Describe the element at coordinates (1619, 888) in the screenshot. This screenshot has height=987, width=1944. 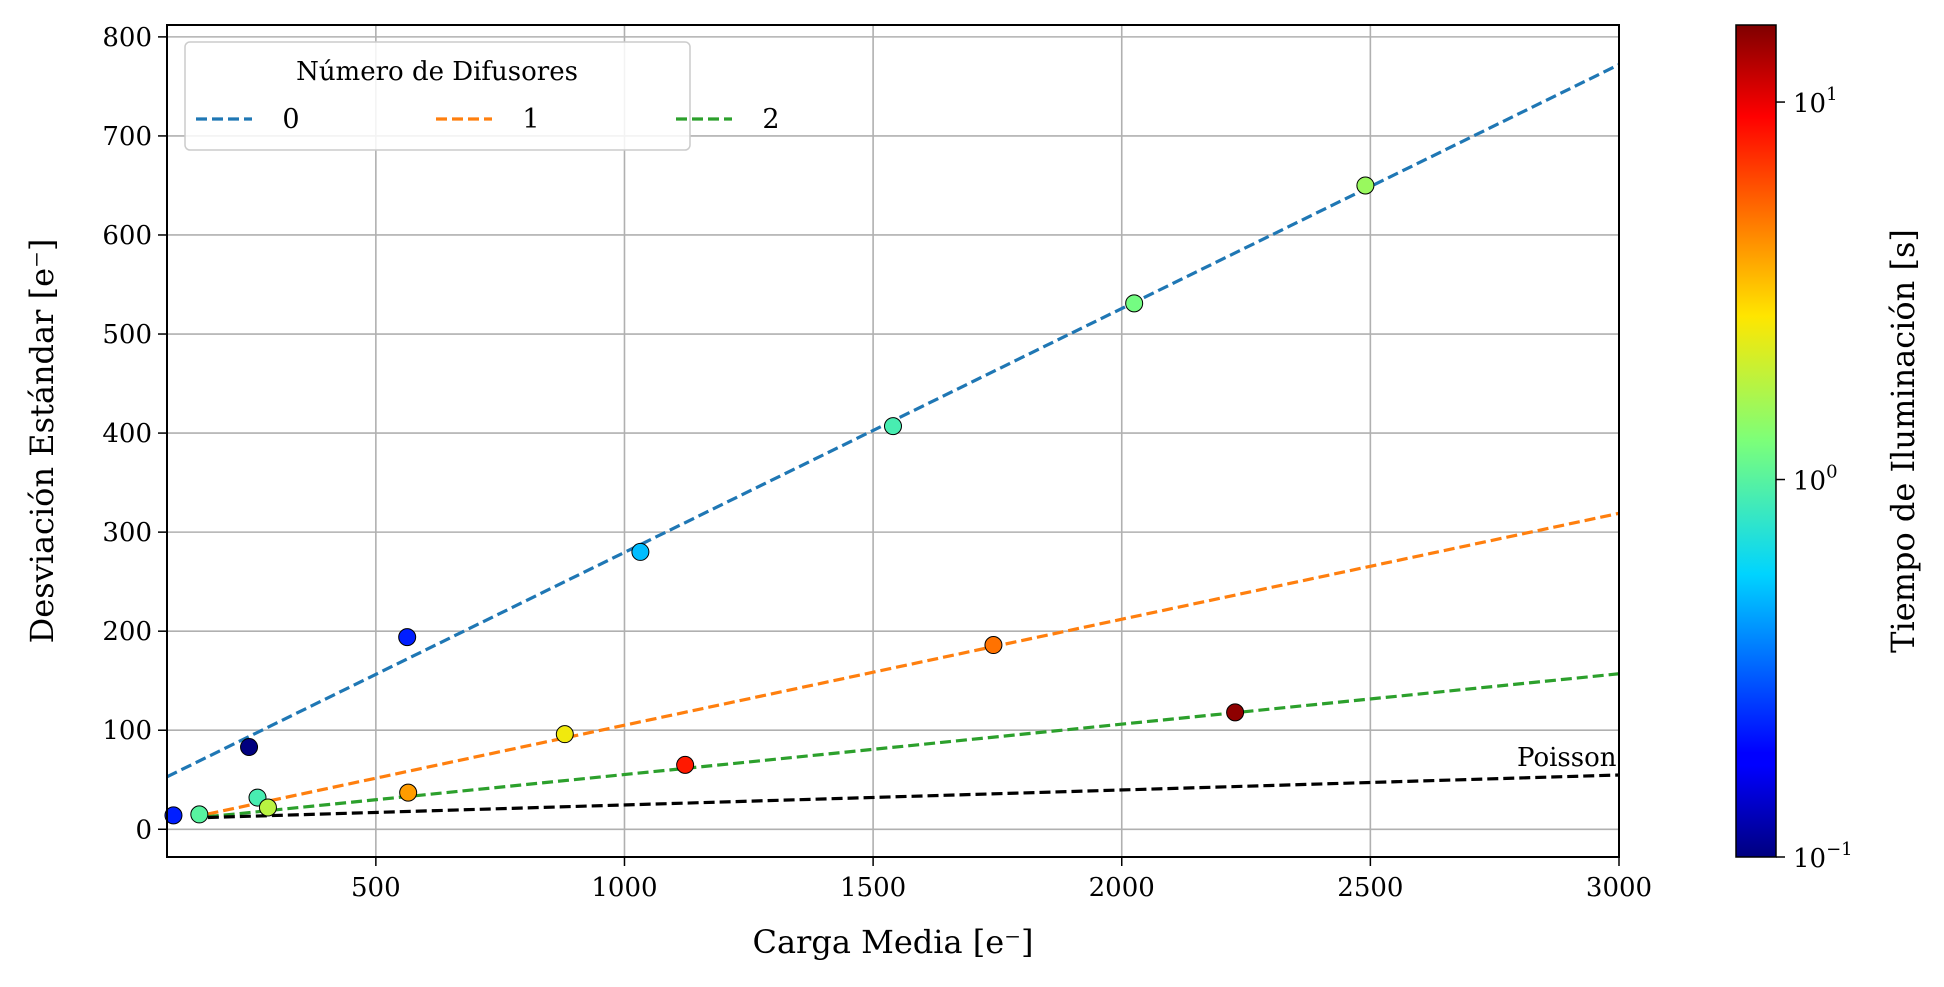
I see `x-tick-label: 3000` at that location.